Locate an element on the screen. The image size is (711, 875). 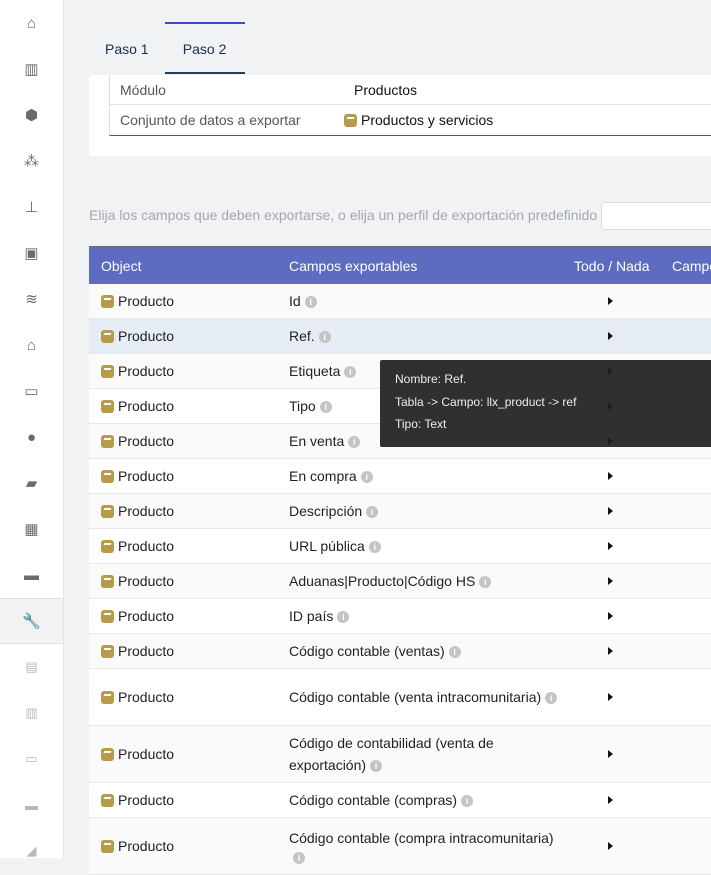
header-fields: Campos exportables is located at coordinates (353, 265).